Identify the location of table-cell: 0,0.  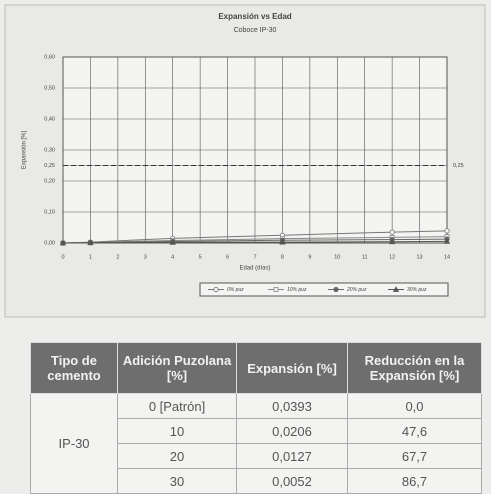
(414, 406).